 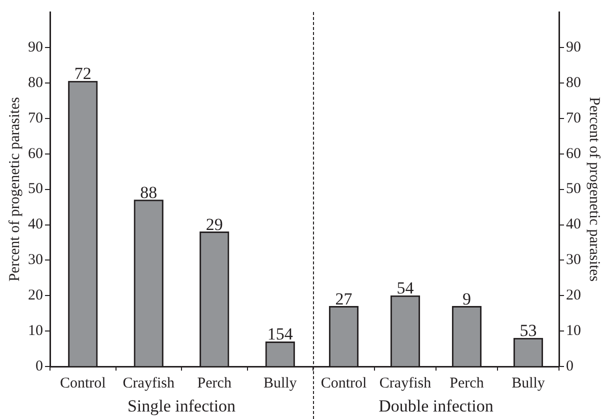 I want to click on annotation: 154, so click(x=280, y=334).